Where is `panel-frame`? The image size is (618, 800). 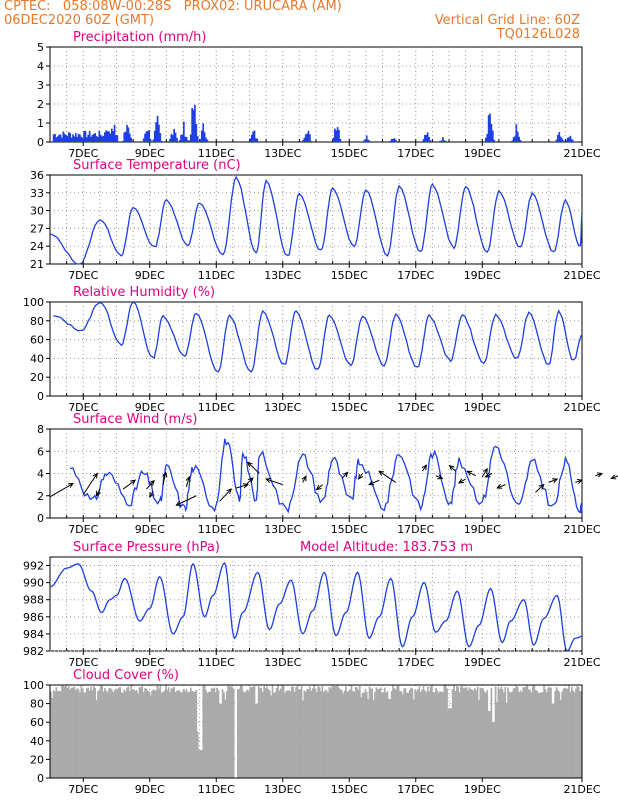
panel-frame is located at coordinates (316, 349).